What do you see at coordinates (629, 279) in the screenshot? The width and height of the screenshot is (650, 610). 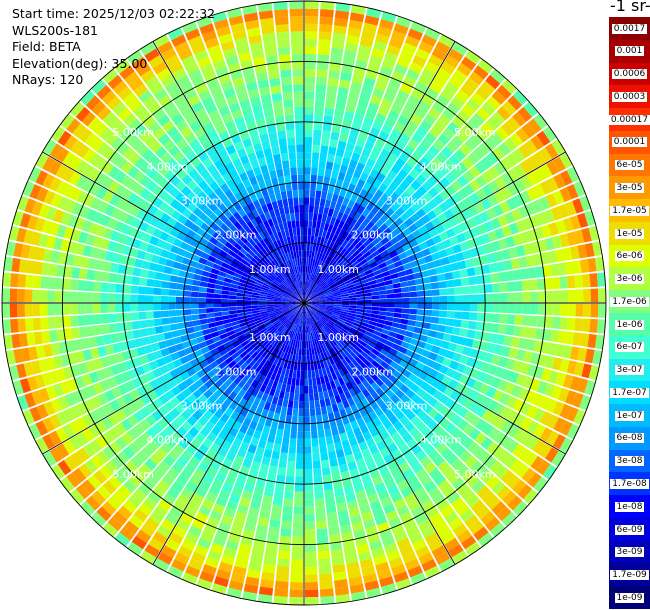 I see `colorbar-cell: 3e-06` at bounding box center [629, 279].